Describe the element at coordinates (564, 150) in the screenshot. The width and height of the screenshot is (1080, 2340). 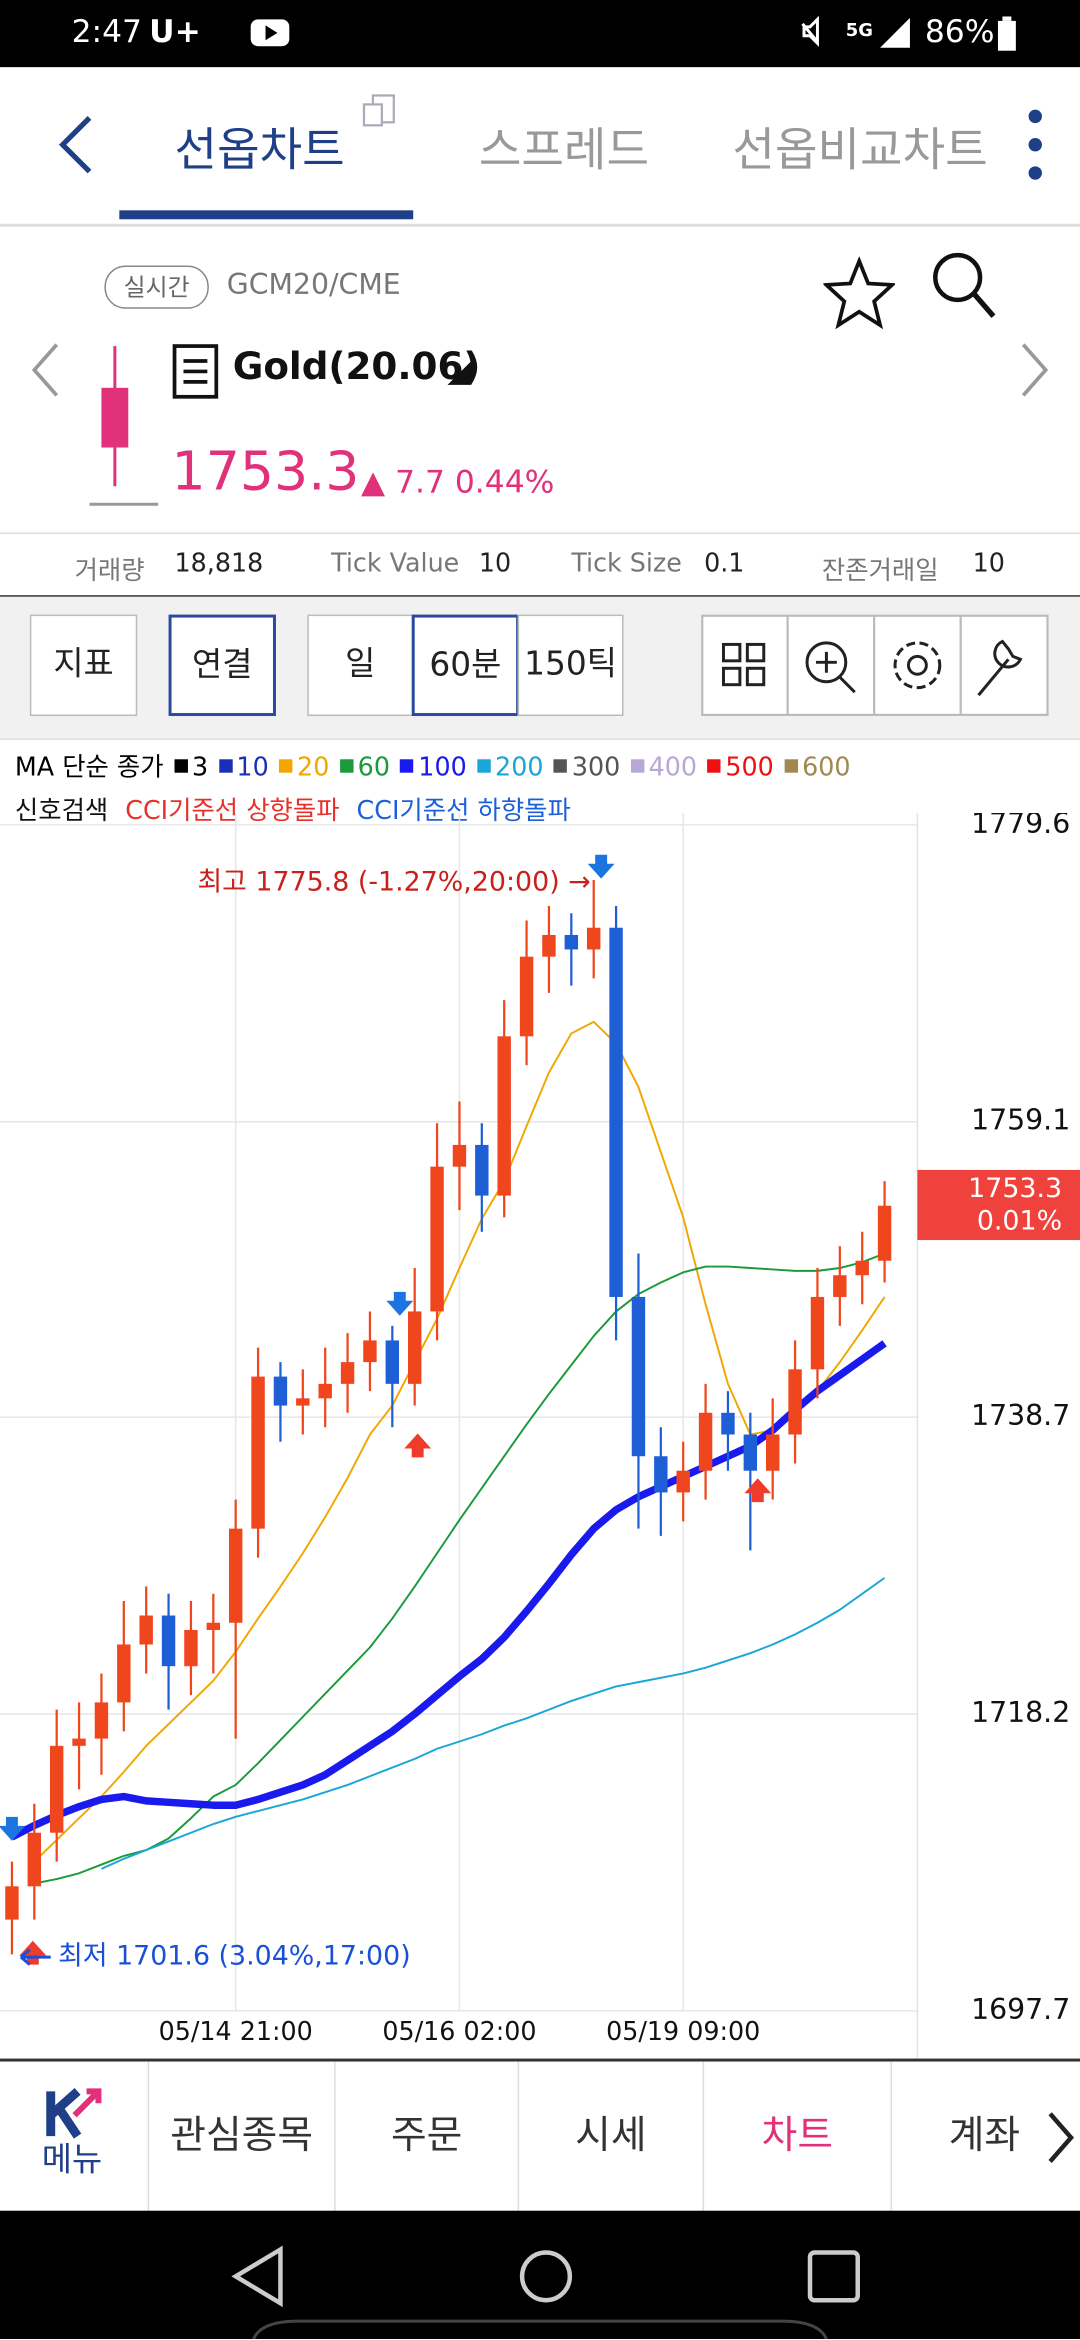
I see `tab: 스프레드` at that location.